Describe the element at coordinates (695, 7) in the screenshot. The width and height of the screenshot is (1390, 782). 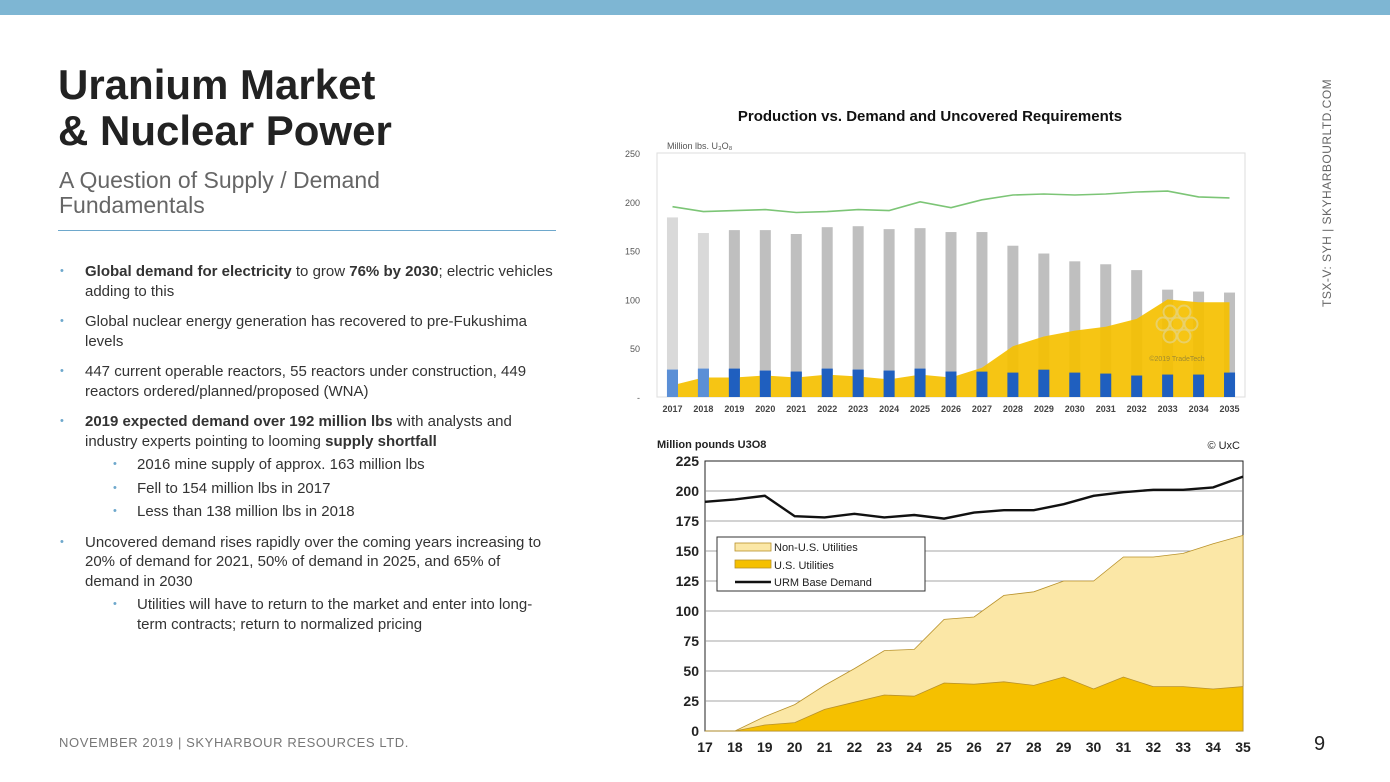
I see `top-accent-bar` at that location.